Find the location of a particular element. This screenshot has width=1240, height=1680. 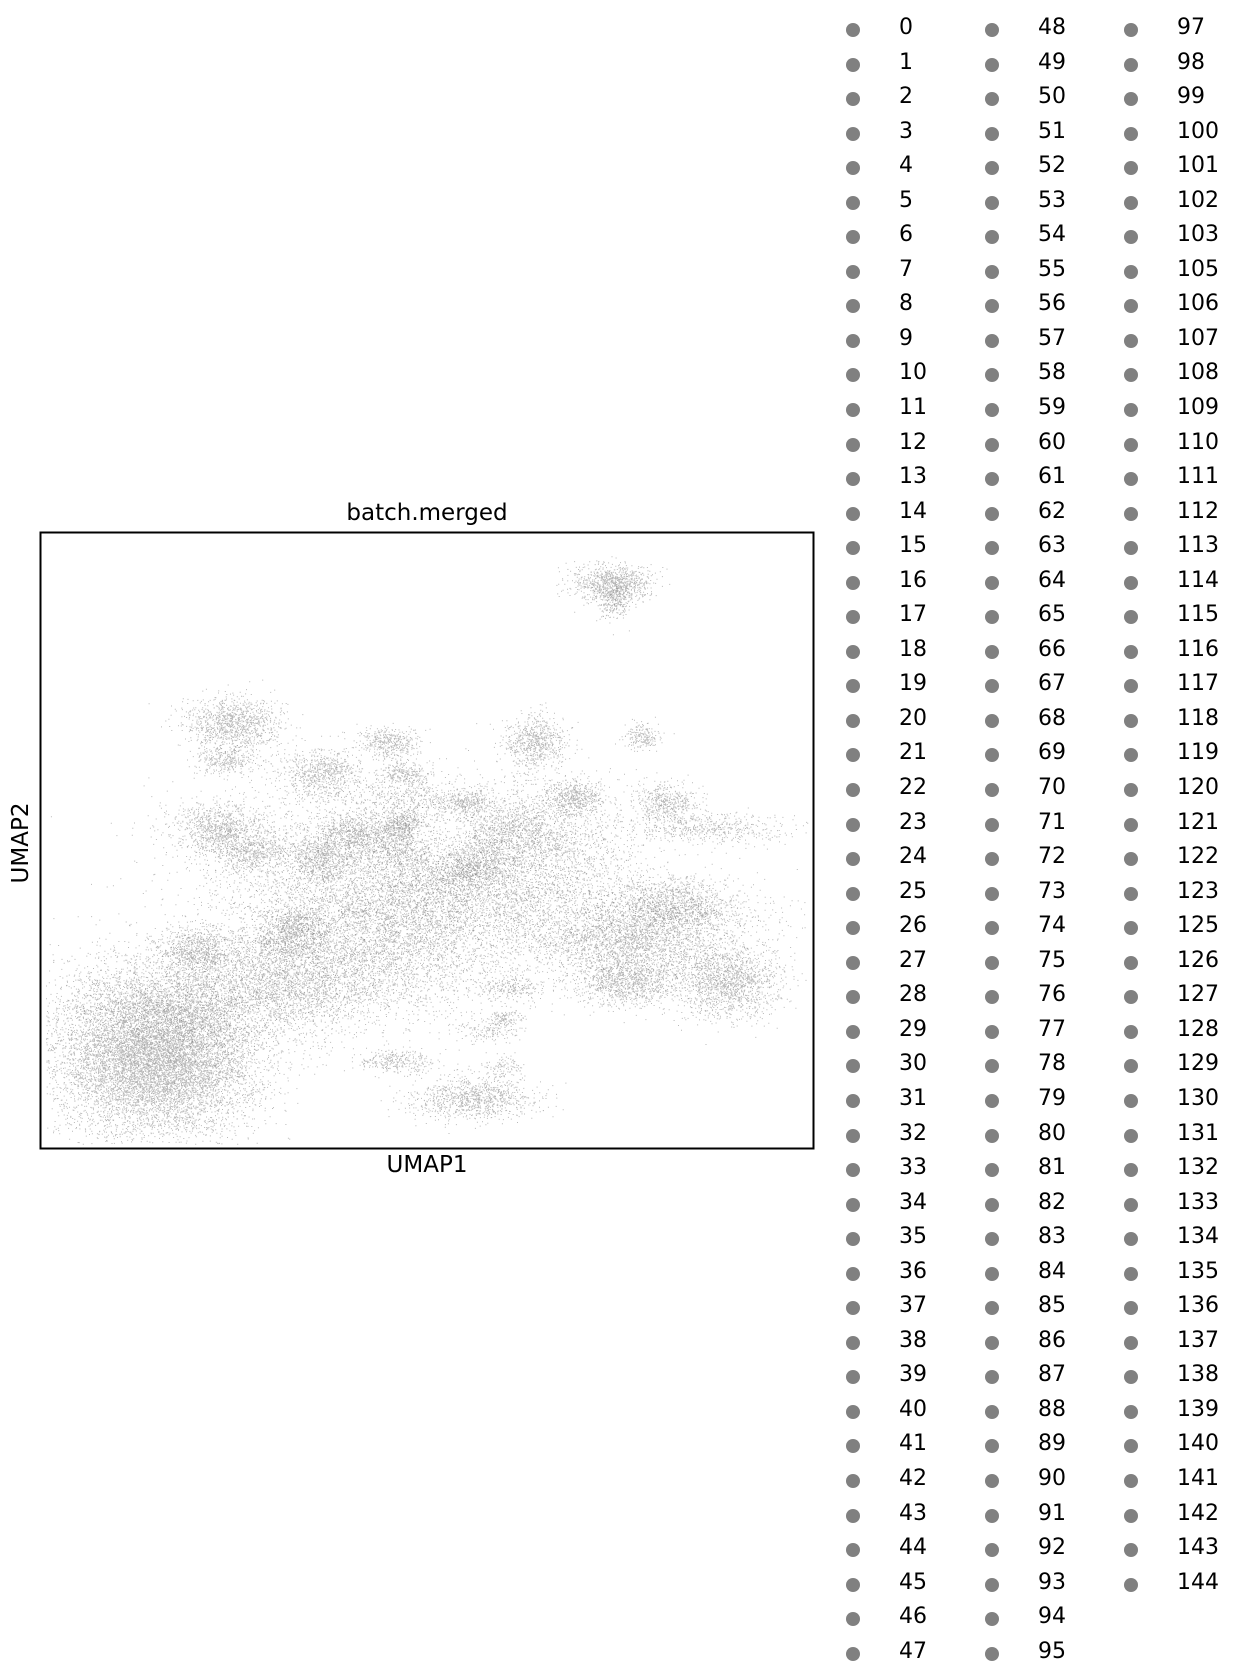

legend-item: 109 is located at coordinates (1182, 409).